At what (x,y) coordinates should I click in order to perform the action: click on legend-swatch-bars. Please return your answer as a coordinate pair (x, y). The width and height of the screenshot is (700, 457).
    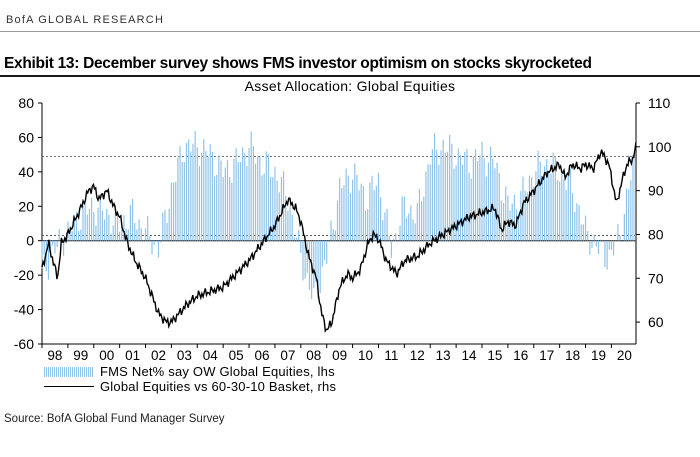
    Looking at the image, I should click on (69, 371).